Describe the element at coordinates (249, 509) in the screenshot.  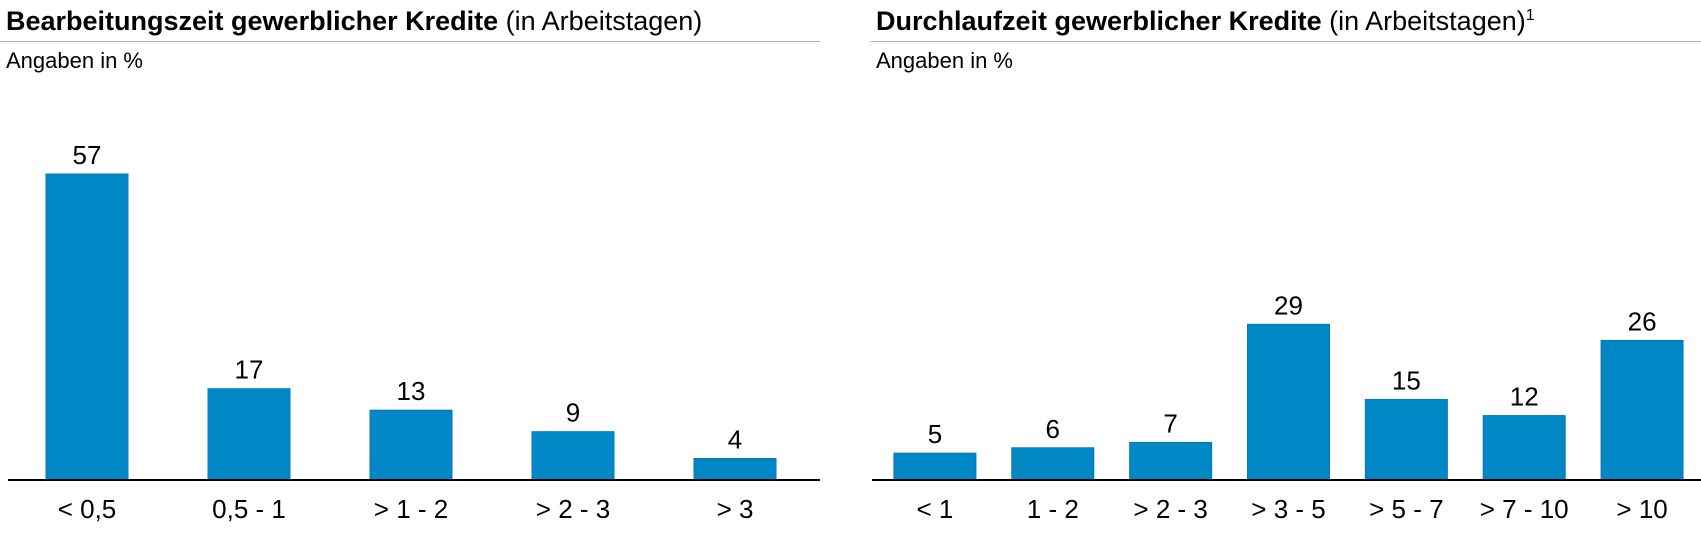
I see `x-tick-label: 0,5 - 1` at that location.